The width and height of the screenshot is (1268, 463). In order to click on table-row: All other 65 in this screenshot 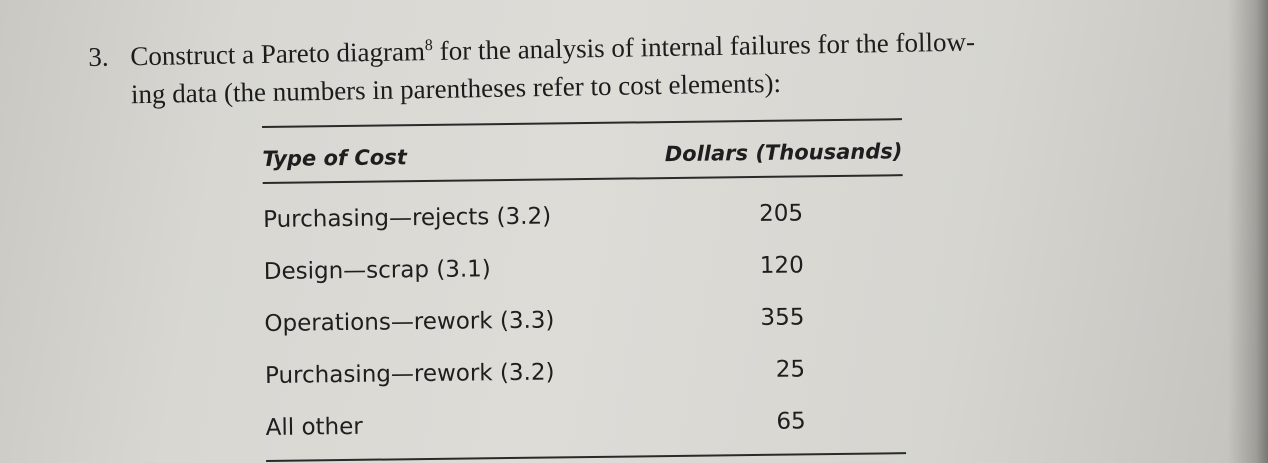, I will do `click(585, 424)`.